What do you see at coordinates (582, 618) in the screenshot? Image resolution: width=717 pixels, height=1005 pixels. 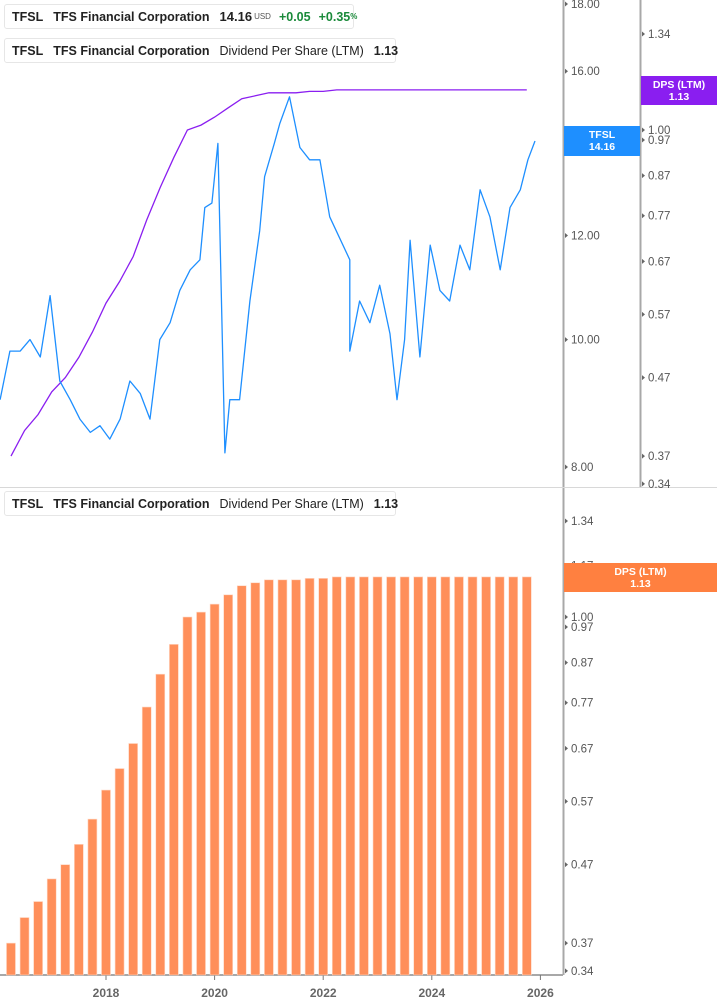 I see `bottom-y-tick-label: 1.00` at bounding box center [582, 618].